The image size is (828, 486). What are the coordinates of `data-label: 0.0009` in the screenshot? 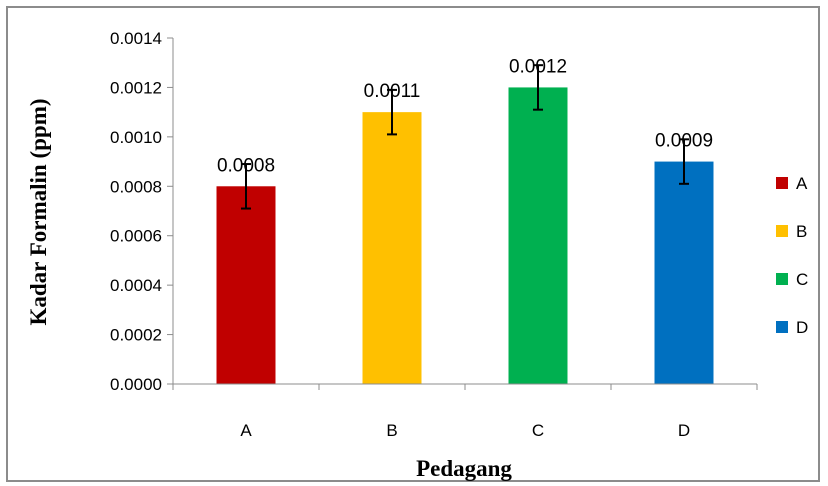 It's located at (684, 141).